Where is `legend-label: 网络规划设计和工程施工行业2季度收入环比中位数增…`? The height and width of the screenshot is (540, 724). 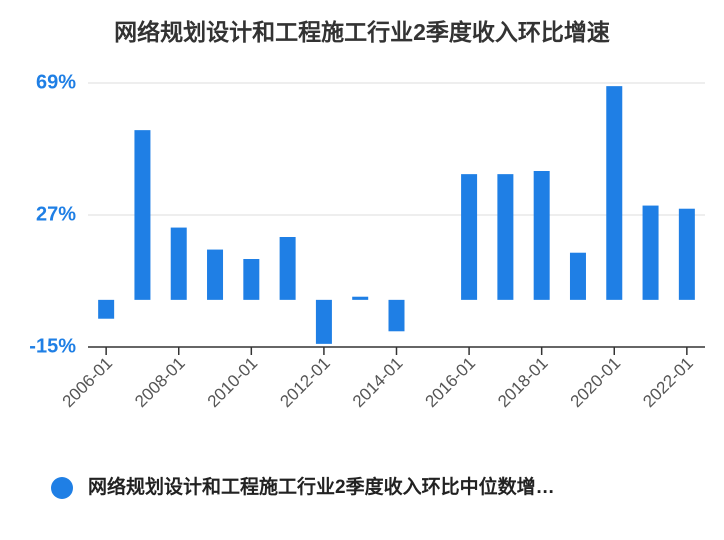
legend-label: 网络规划设计和工程施工行业2季度收入环比中位数增… is located at coordinates (321, 486).